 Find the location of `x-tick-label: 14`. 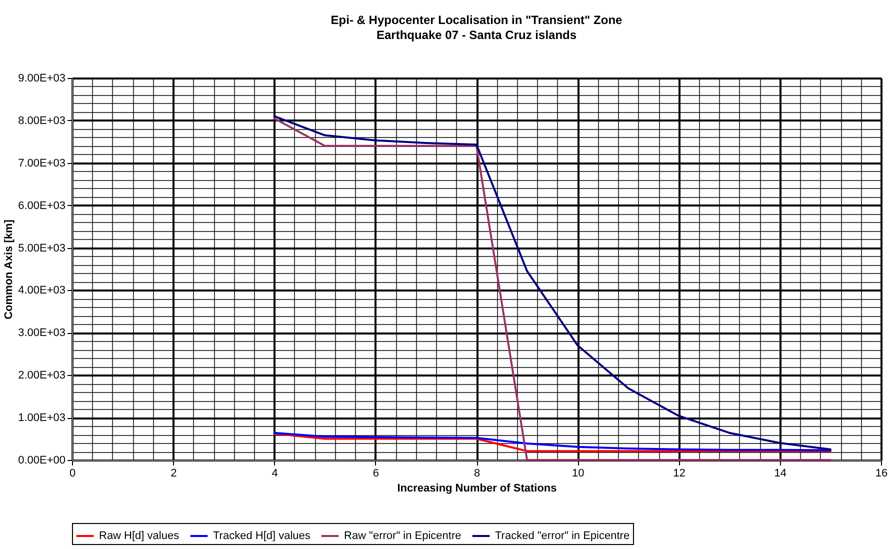

x-tick-label: 14 is located at coordinates (780, 474).